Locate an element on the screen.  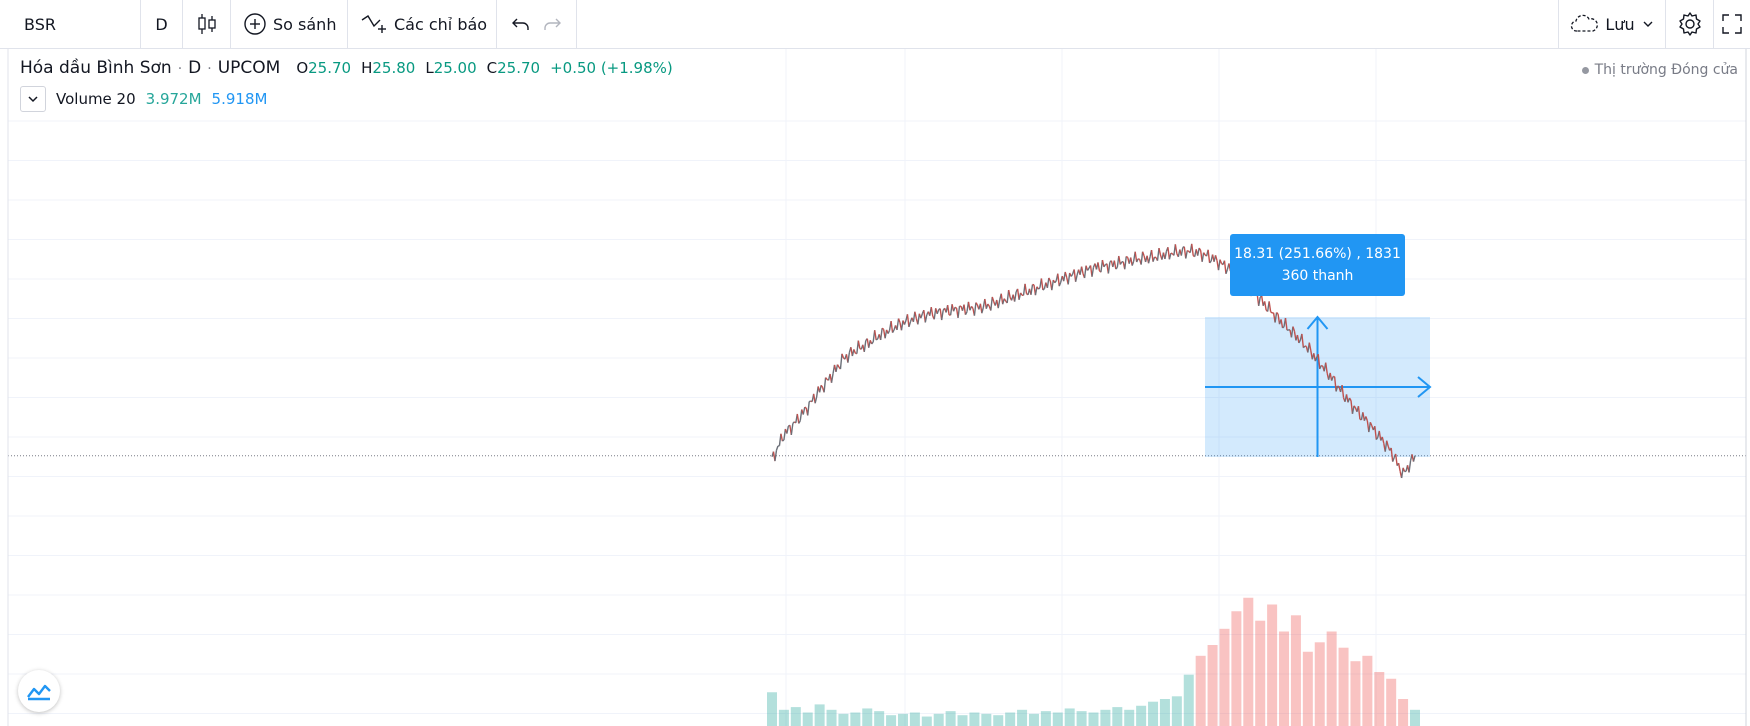
settings-button is located at coordinates (1690, 24).